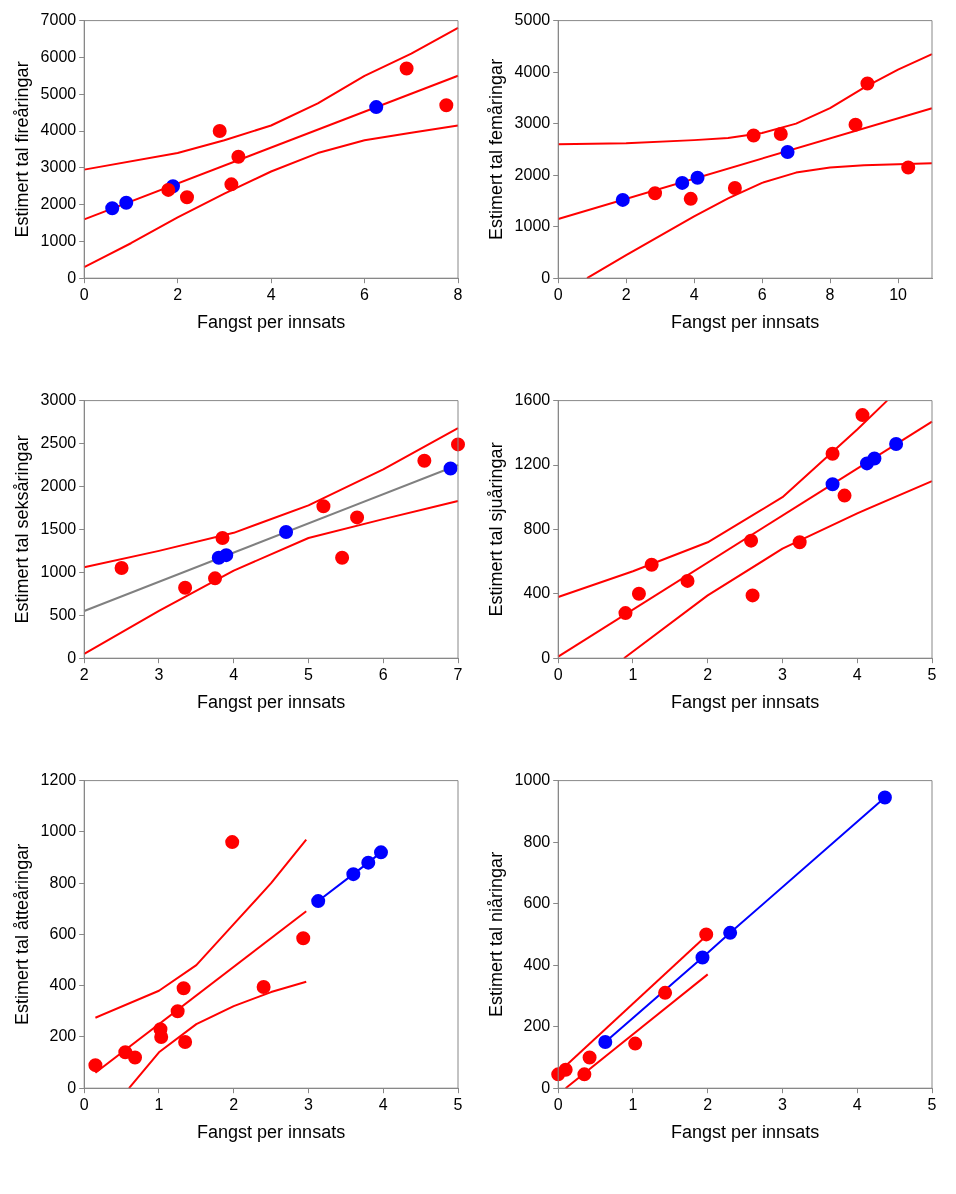 This screenshot has width=956, height=1194. What do you see at coordinates (309, 1105) in the screenshot?
I see `x-tick-label: 3` at bounding box center [309, 1105].